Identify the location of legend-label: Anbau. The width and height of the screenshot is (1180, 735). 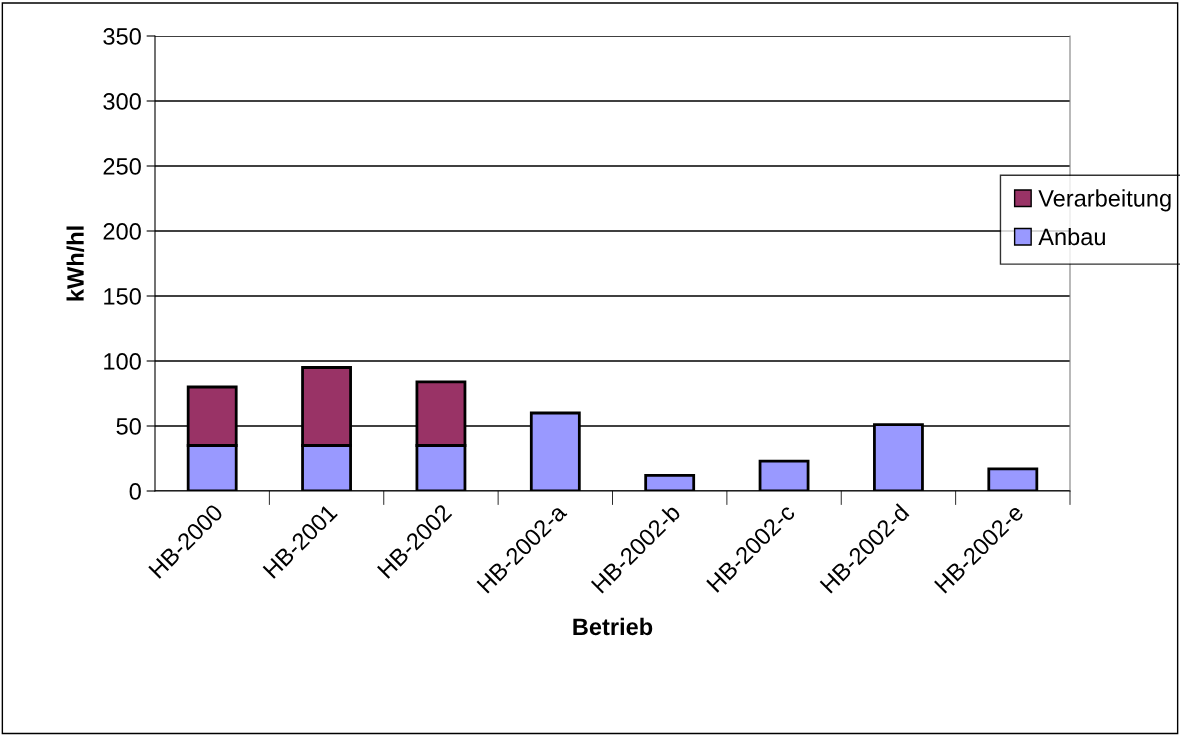
(1071, 236).